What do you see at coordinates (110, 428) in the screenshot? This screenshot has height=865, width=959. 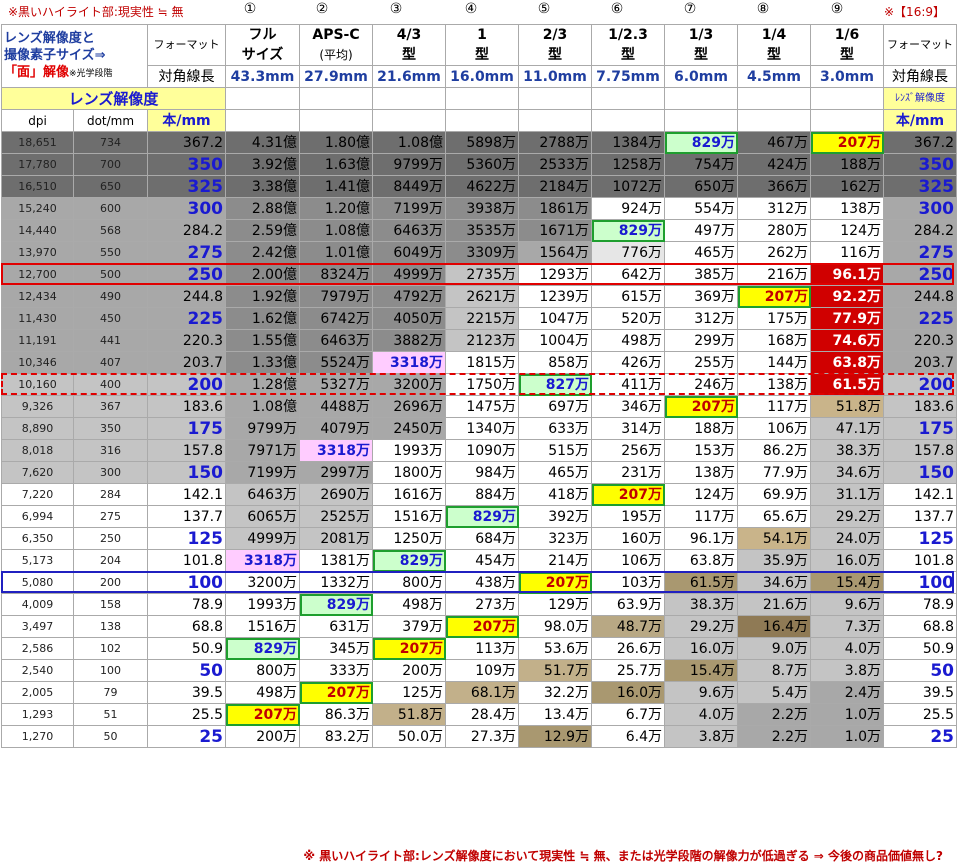 I see `dotmm-cell: 350` at bounding box center [110, 428].